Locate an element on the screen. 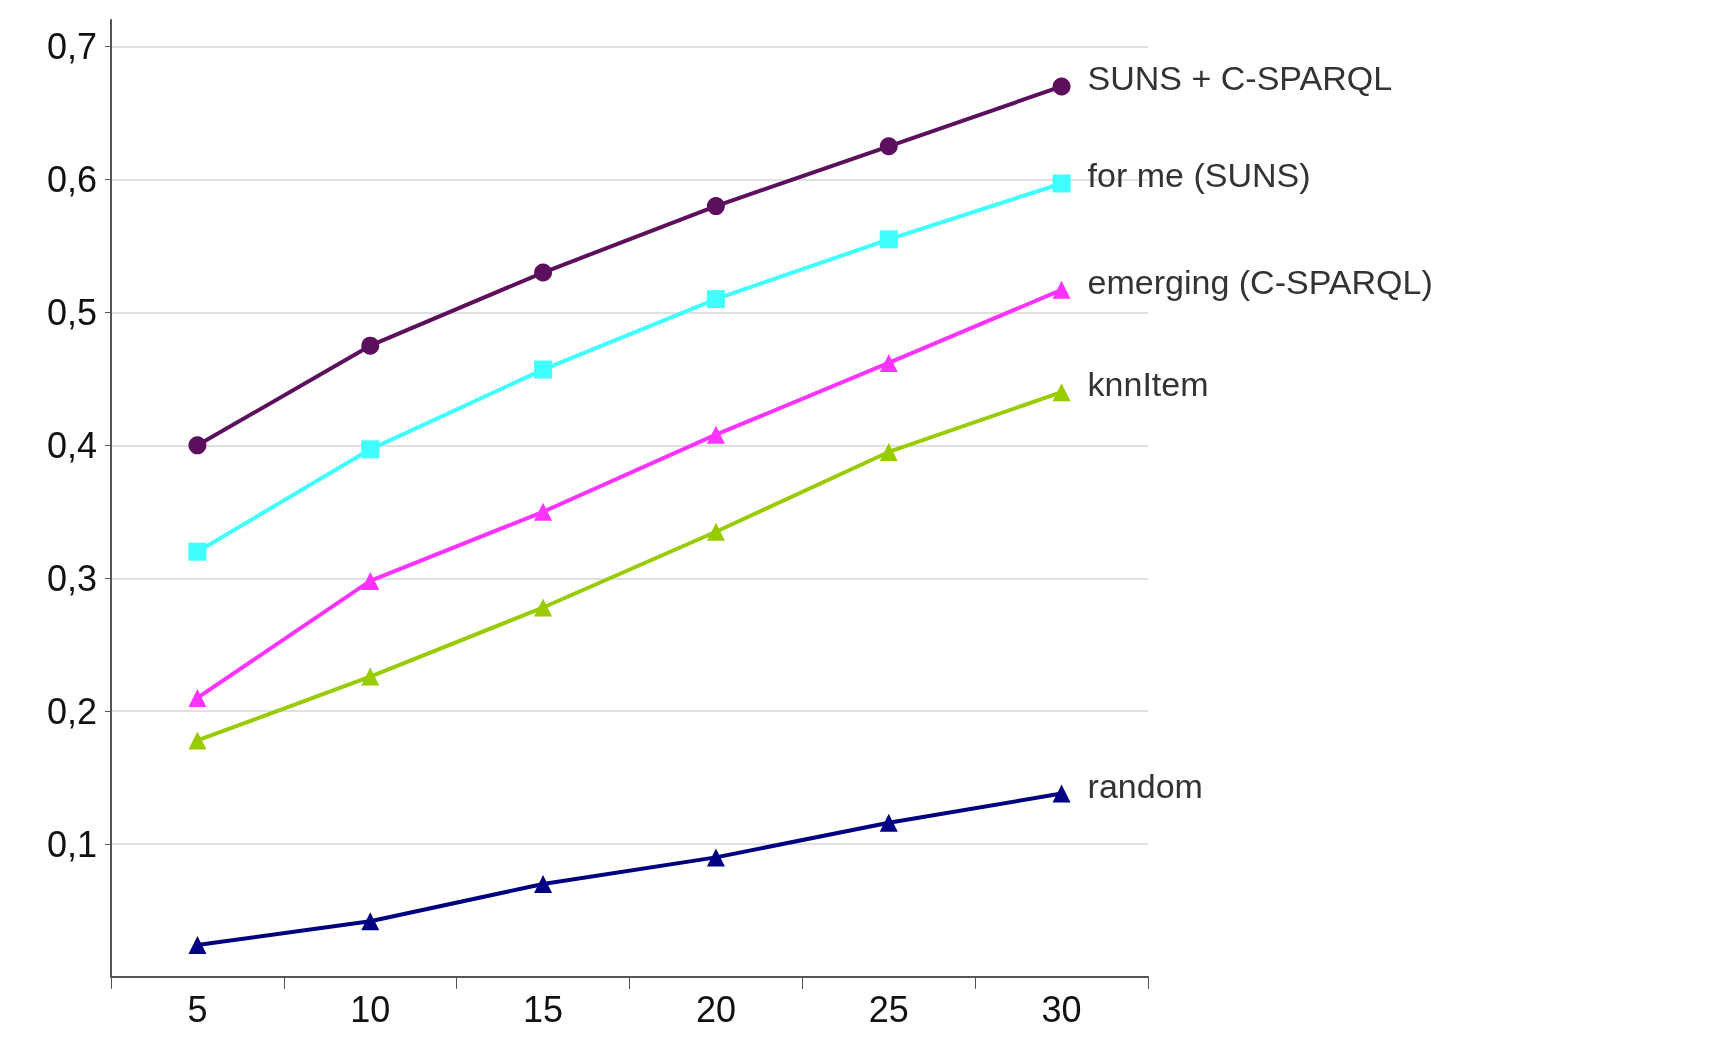  y-tick-label: 0,3 is located at coordinates (71, 578).